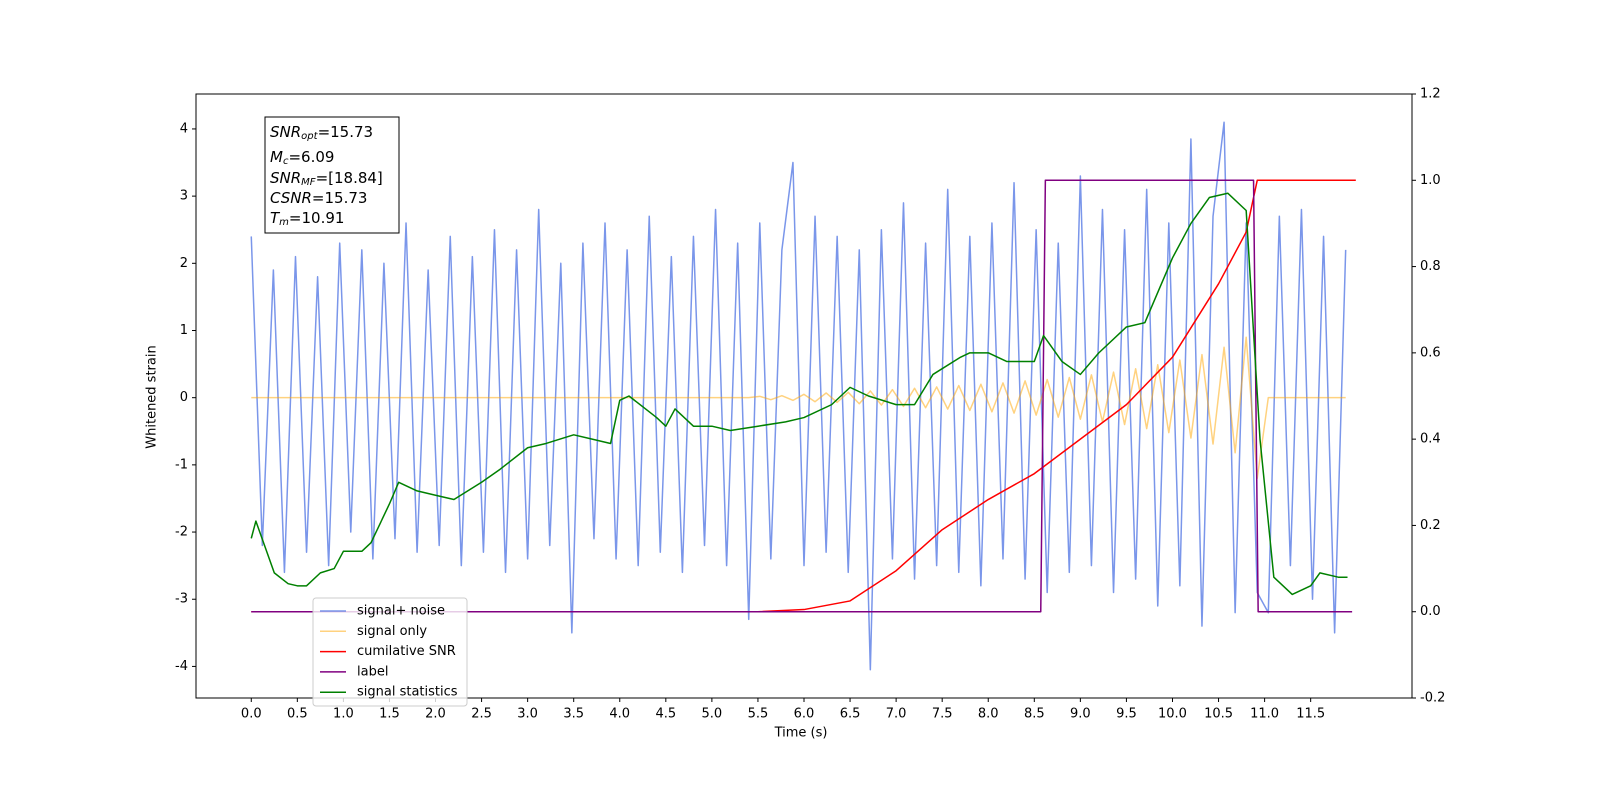 The height and width of the screenshot is (804, 1600). What do you see at coordinates (1432, 698) in the screenshot?
I see `y2-tick-label: -0.2` at bounding box center [1432, 698].